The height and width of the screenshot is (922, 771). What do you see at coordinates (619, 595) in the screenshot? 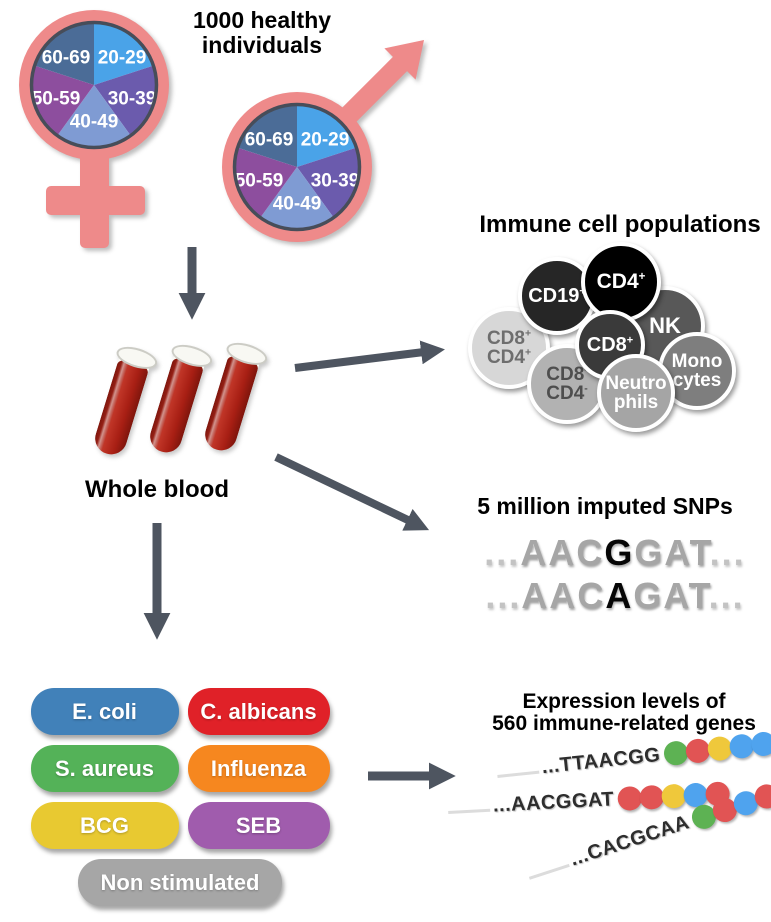
I see `snp-variant-base: A` at bounding box center [619, 595].